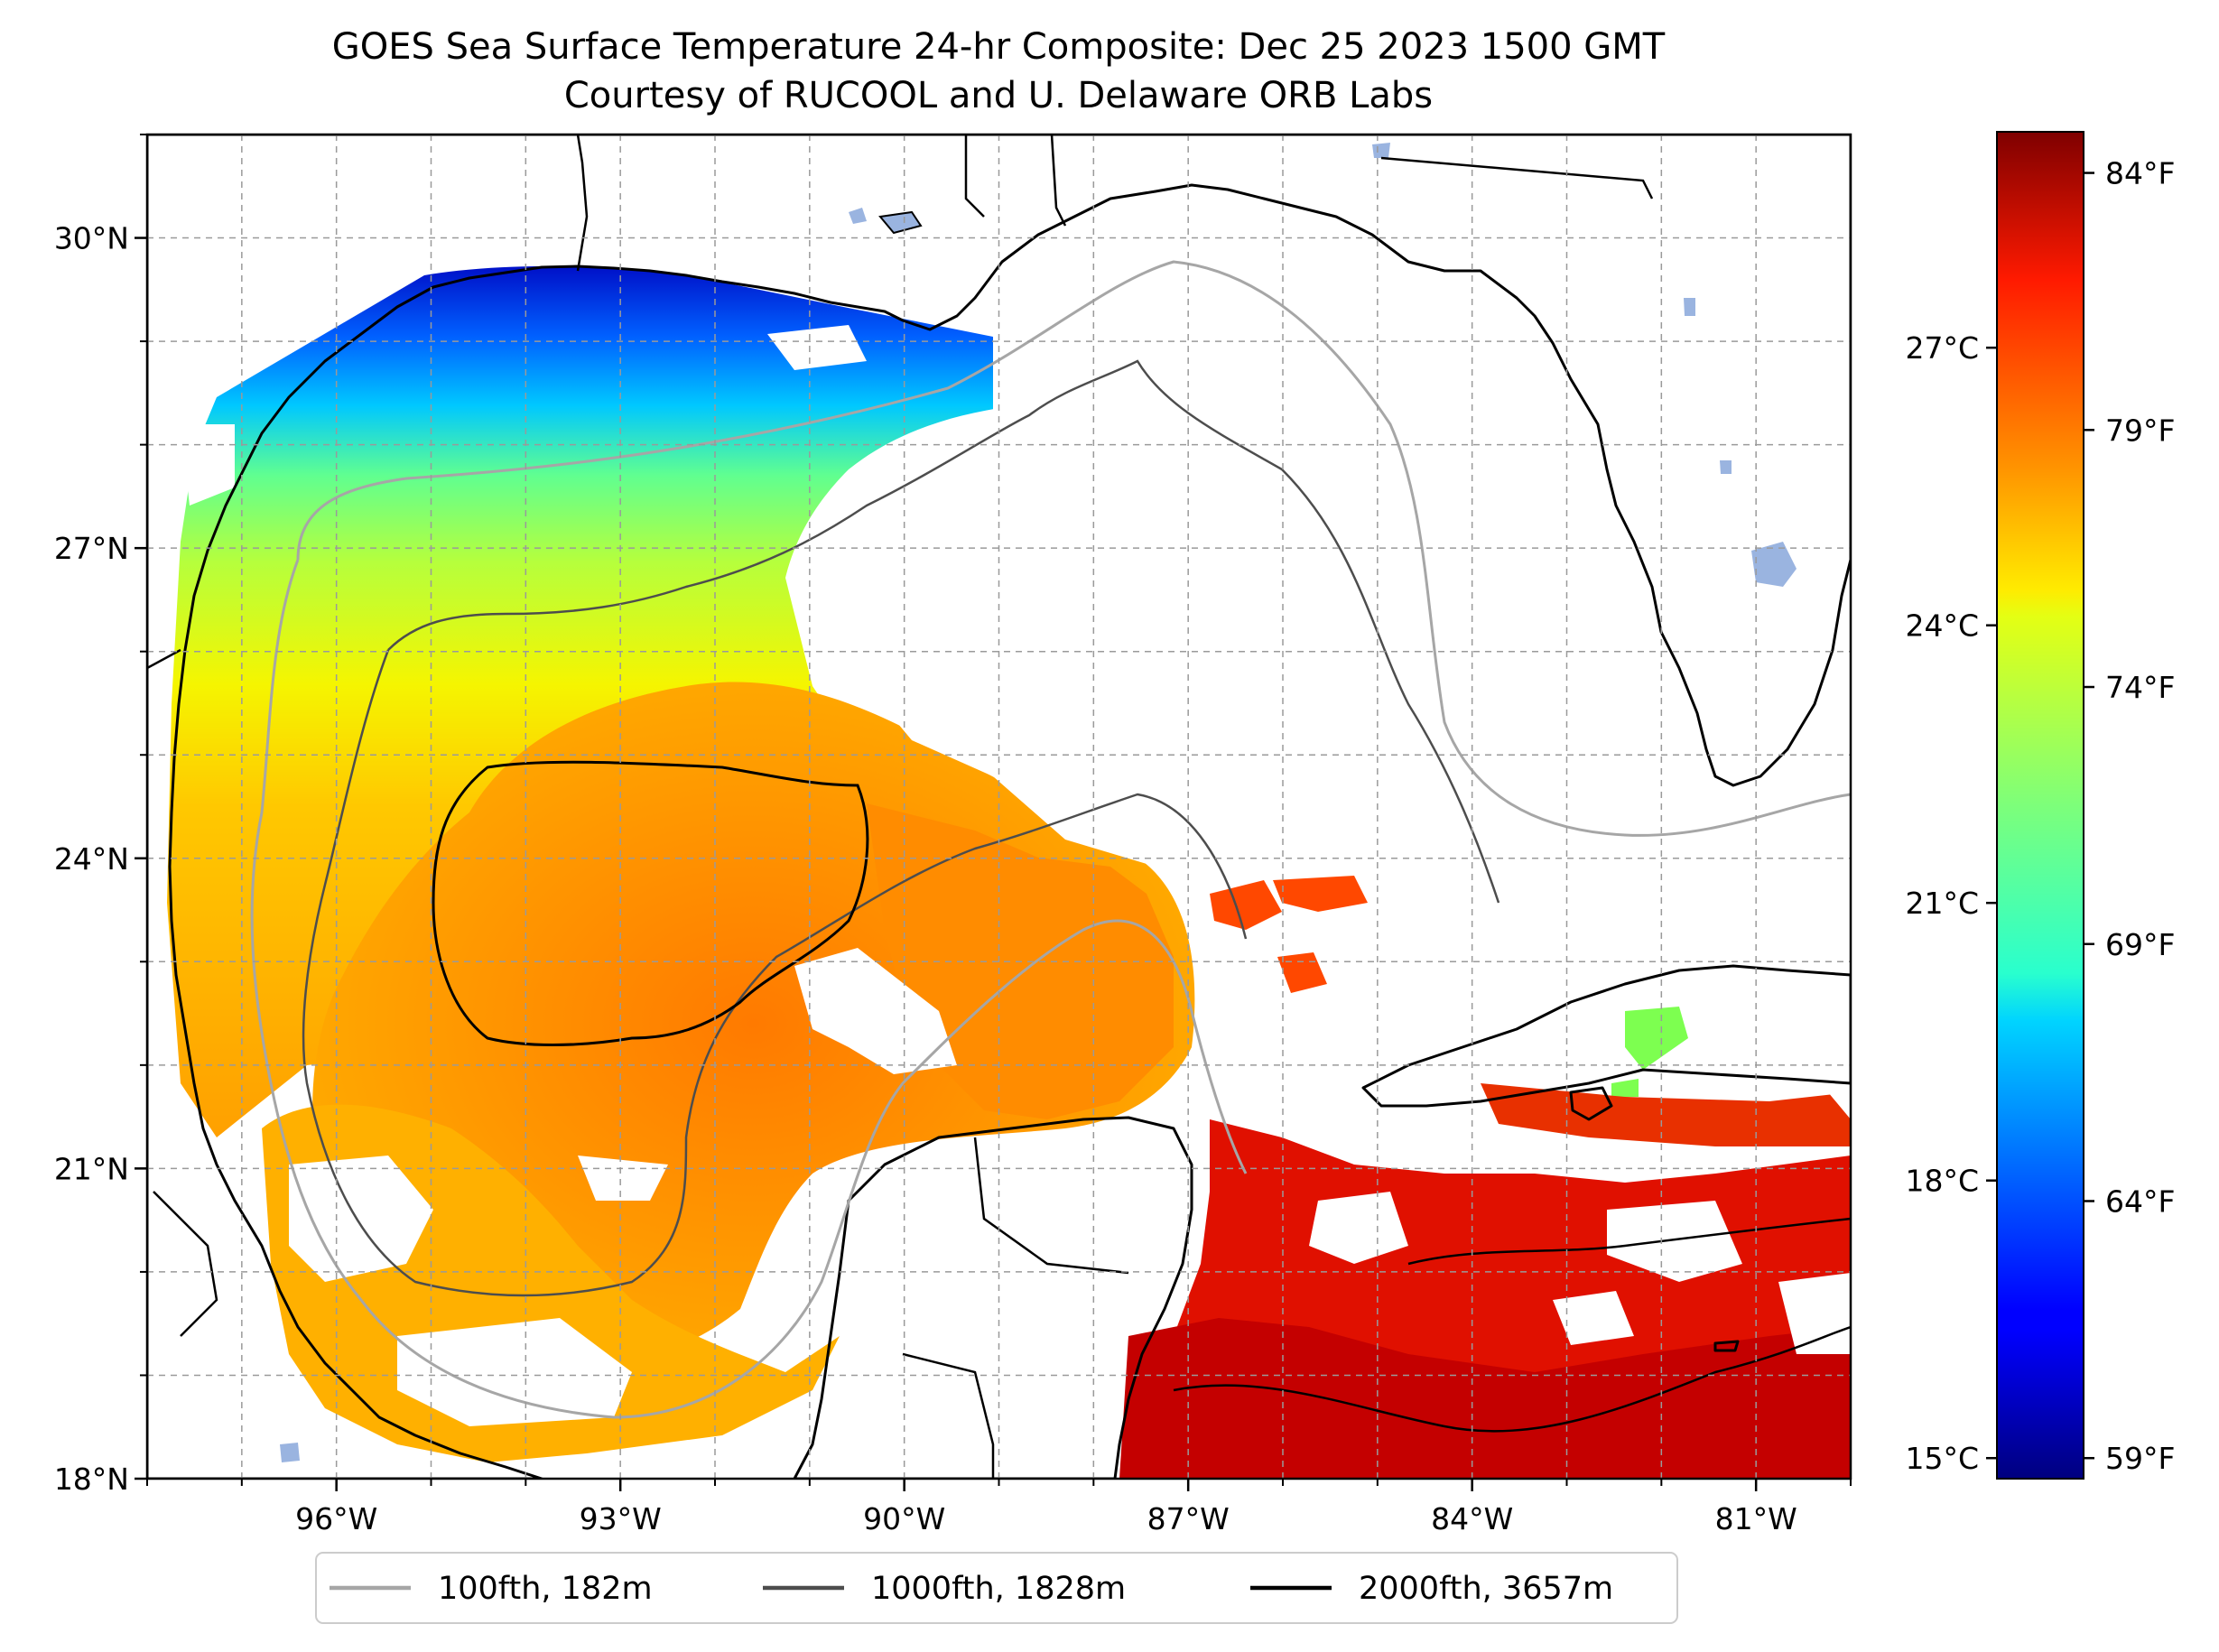 This screenshot has height=1652, width=2219. Describe the element at coordinates (545, 1589) in the screenshot. I see `legend-label: 100fth, 182m` at that location.